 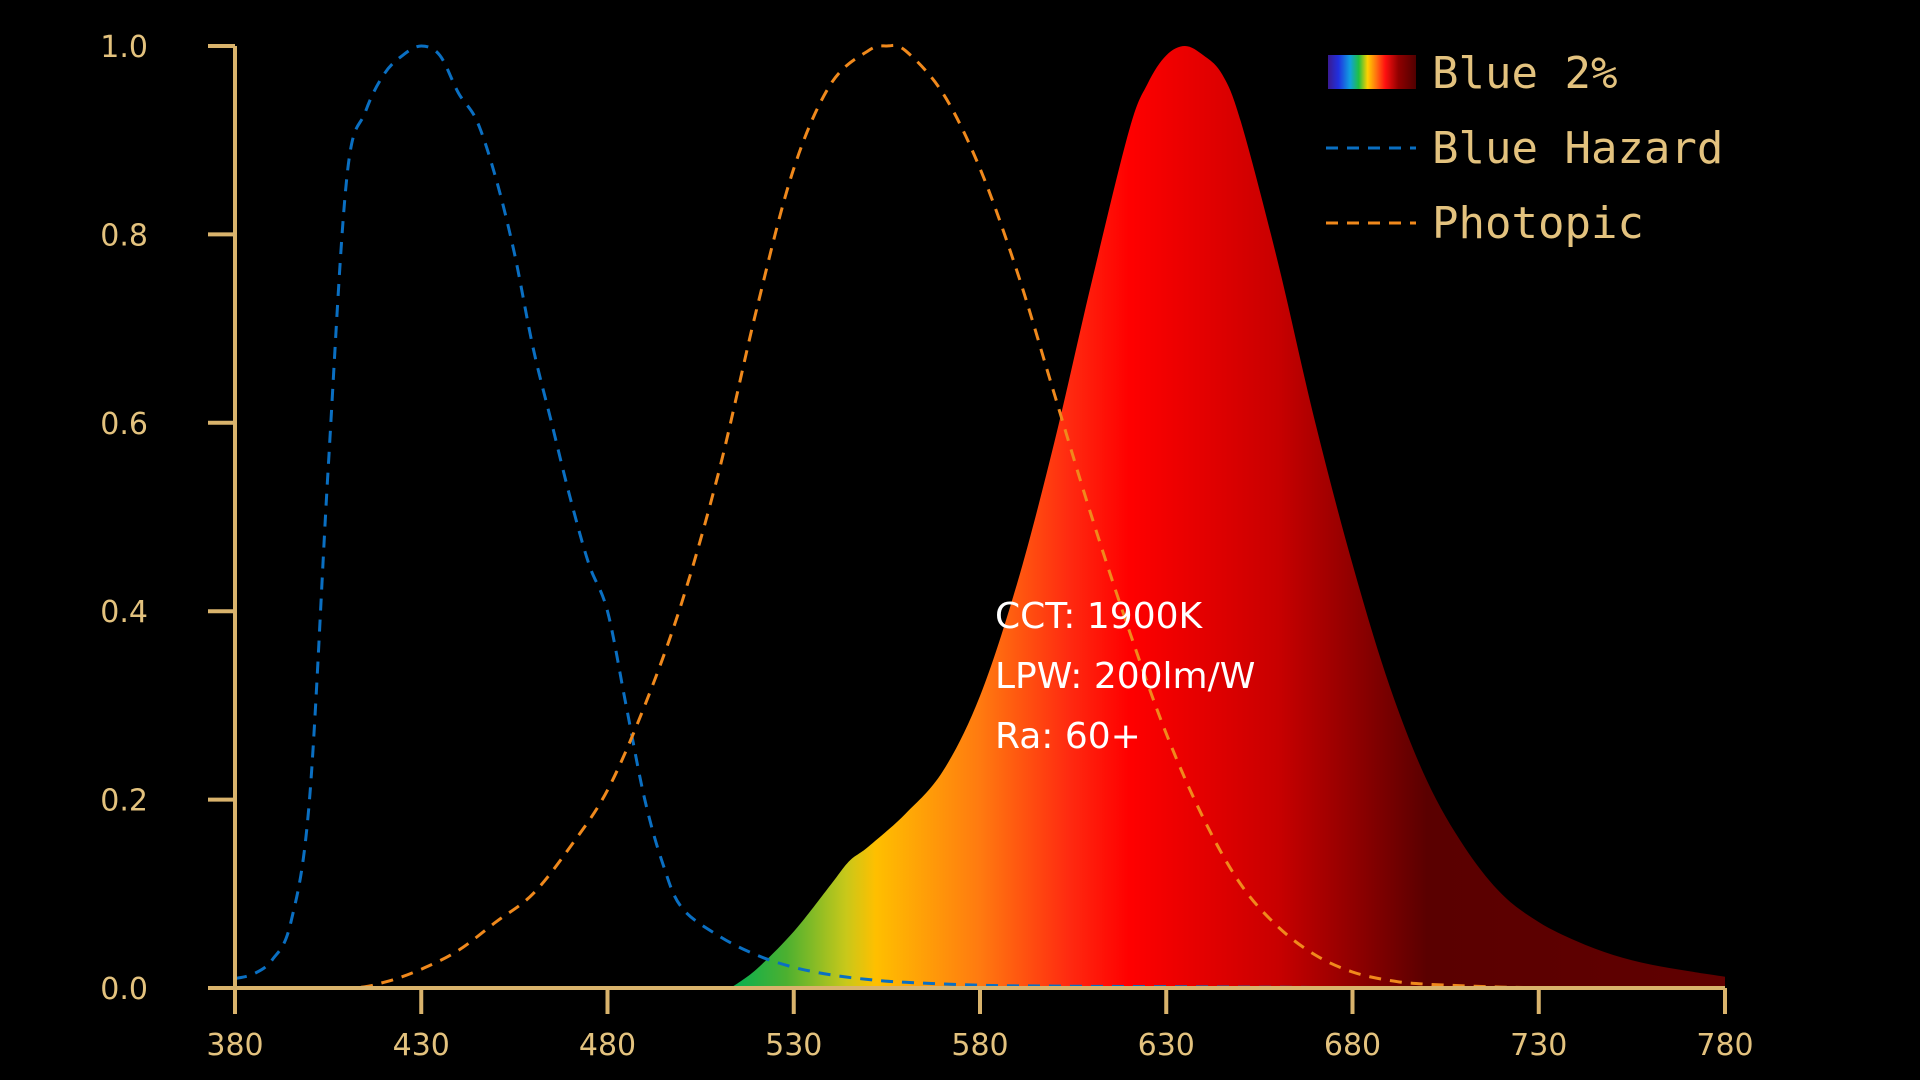 What do you see at coordinates (793, 1045) in the screenshot?
I see `x-tick-label: 530` at bounding box center [793, 1045].